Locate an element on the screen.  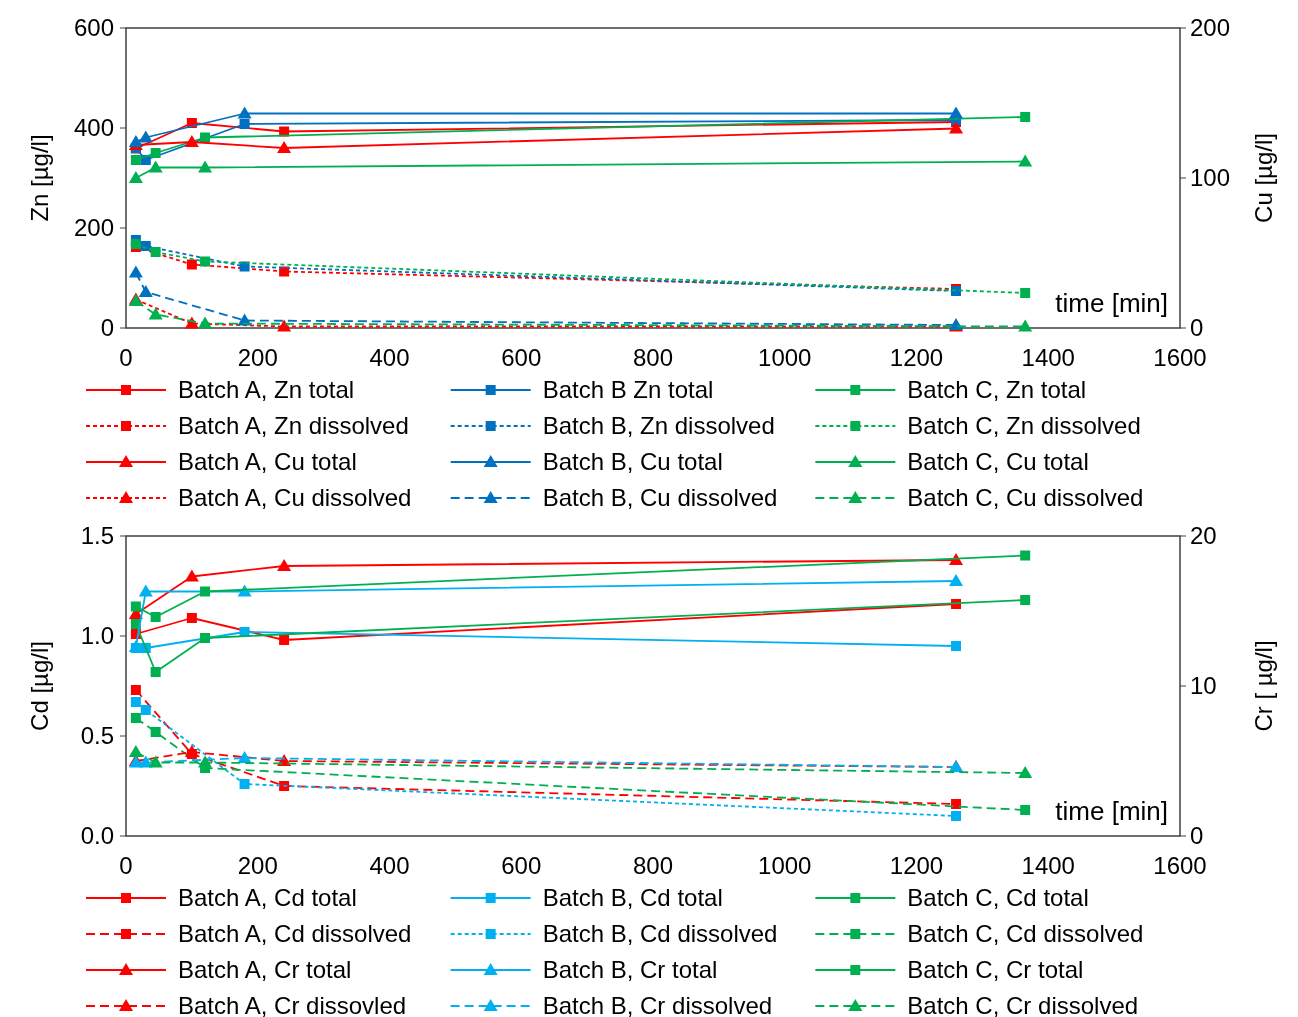
legend-label: Batch A, Cd dissolved is located at coordinates (295, 934).